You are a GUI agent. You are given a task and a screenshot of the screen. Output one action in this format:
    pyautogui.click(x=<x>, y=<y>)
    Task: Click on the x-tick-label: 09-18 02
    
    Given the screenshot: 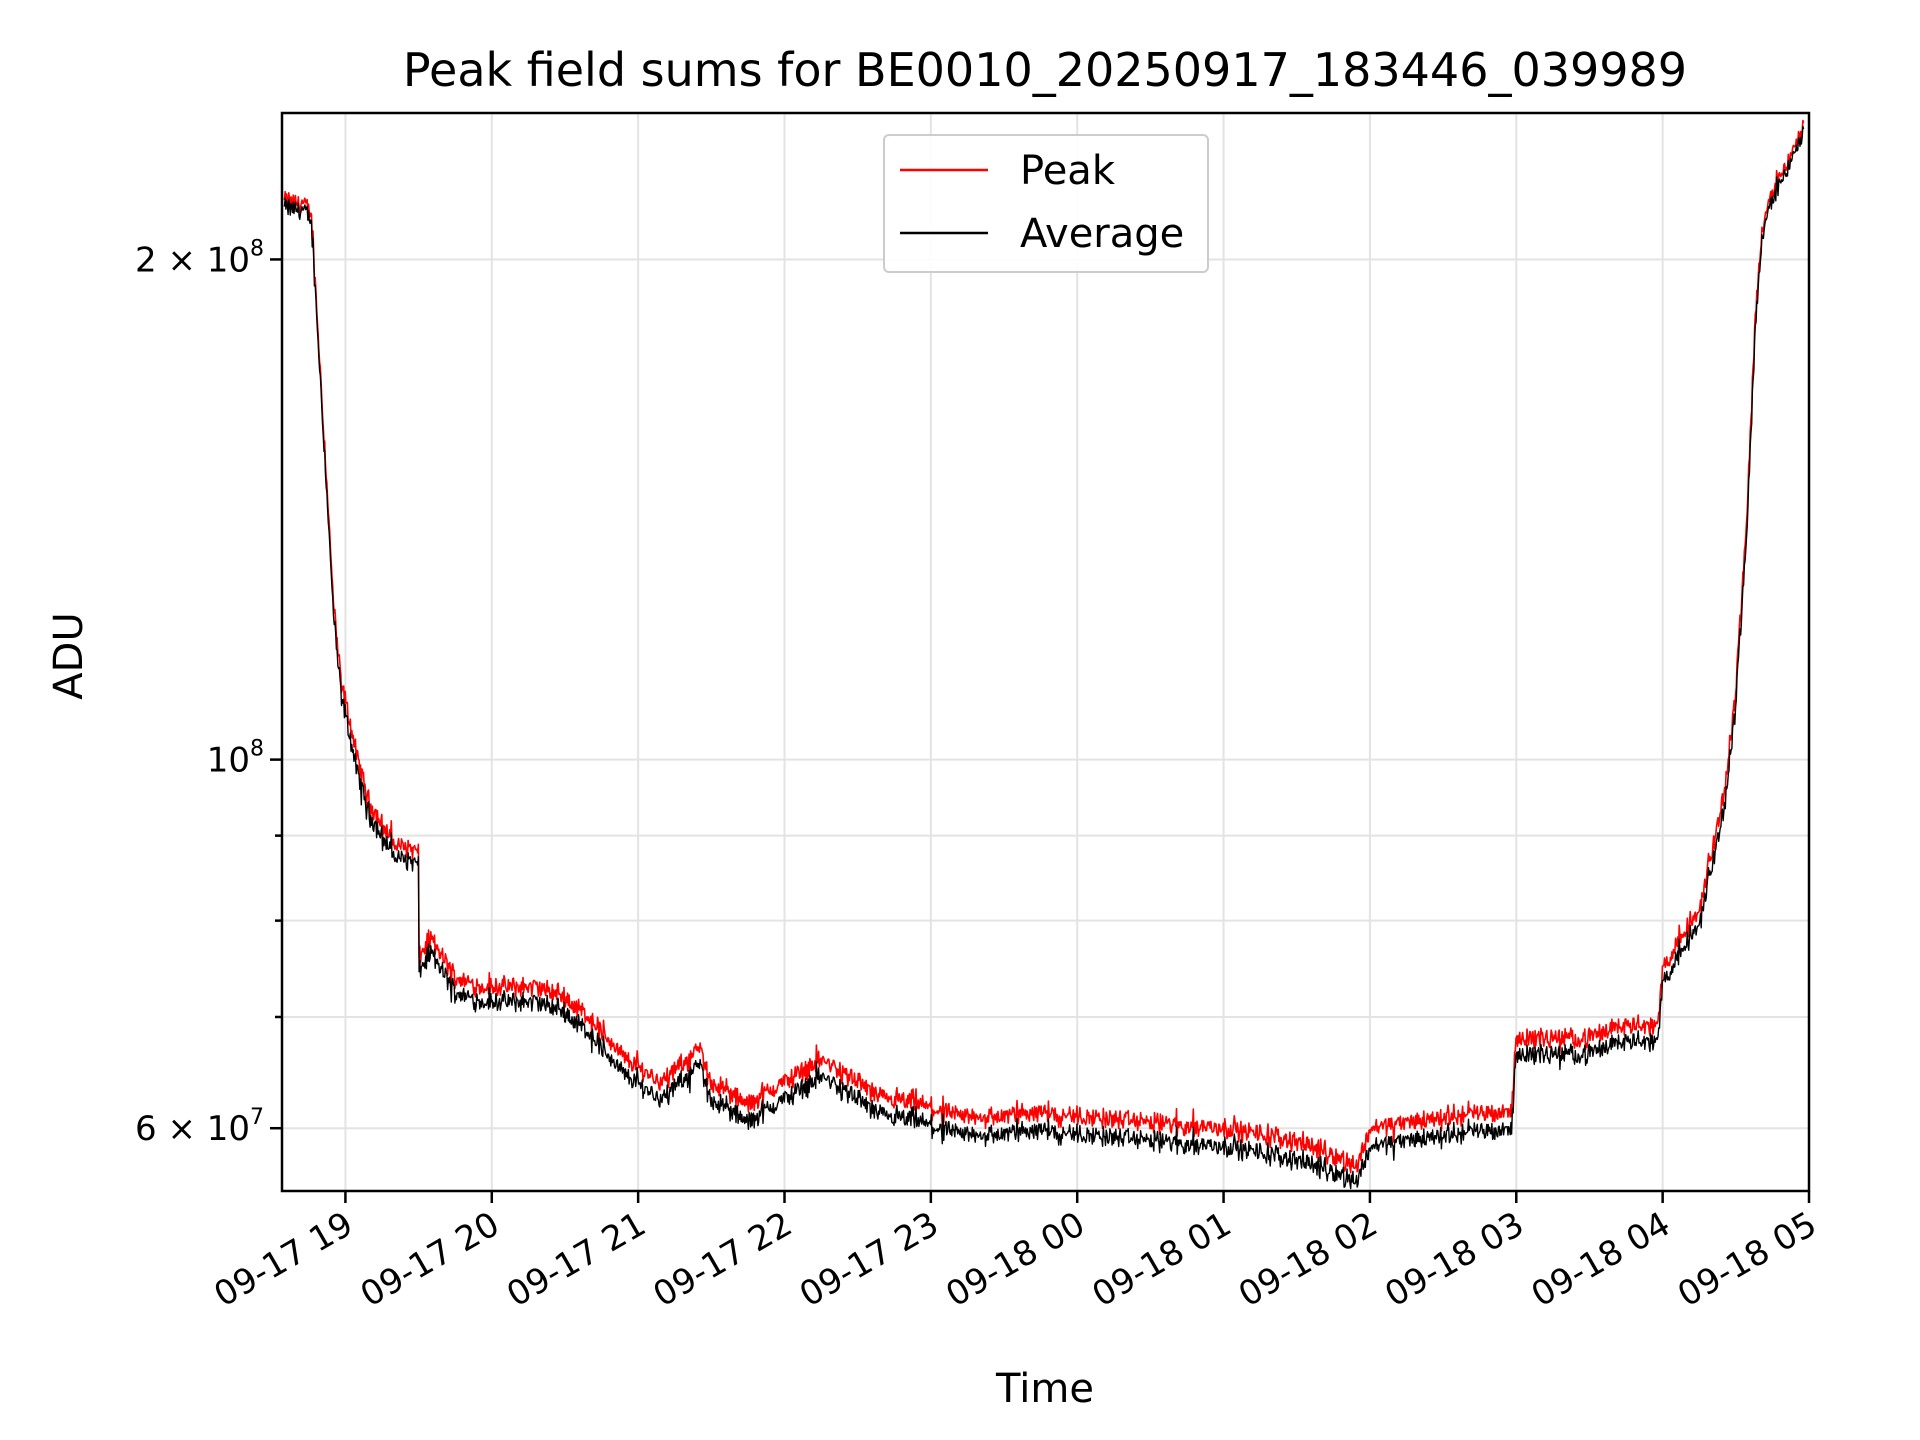 What is the action you would take?
    pyautogui.click(x=1308, y=1259)
    